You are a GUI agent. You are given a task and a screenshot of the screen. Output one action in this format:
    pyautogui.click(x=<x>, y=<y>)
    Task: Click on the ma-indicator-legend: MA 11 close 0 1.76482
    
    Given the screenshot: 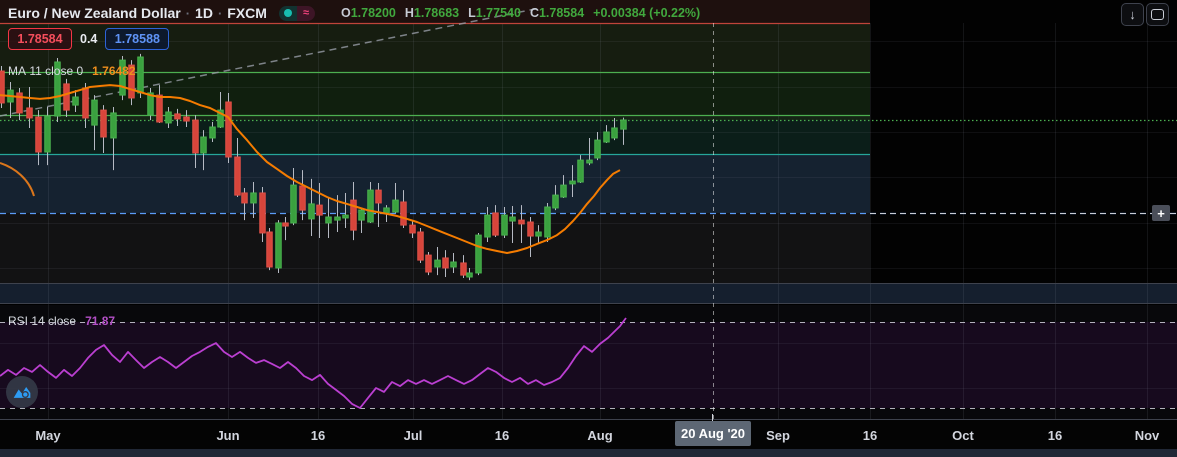 What is the action you would take?
    pyautogui.click(x=72, y=71)
    